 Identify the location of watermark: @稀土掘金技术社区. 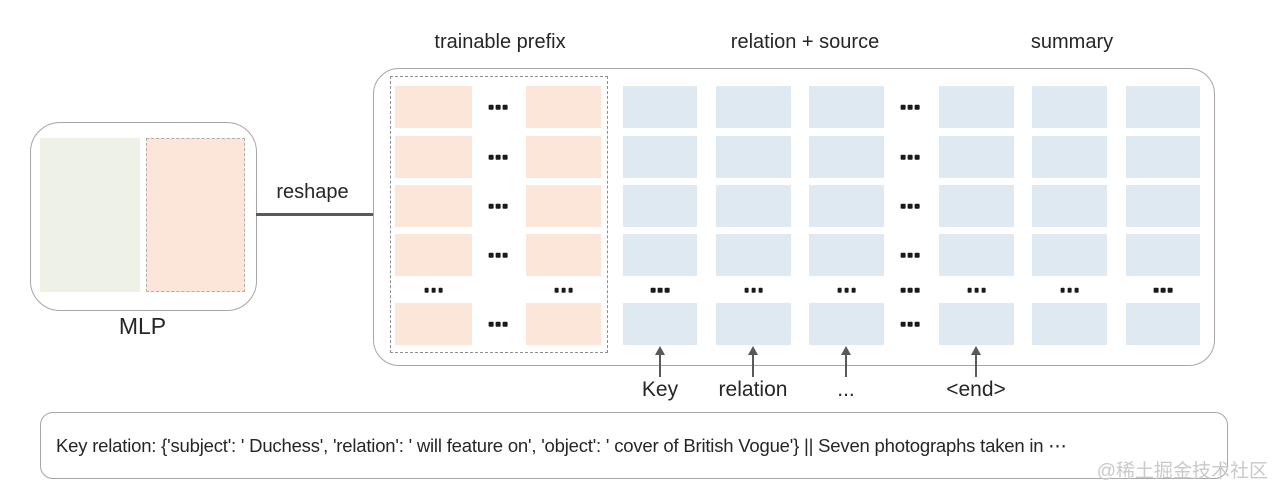
(1182, 471).